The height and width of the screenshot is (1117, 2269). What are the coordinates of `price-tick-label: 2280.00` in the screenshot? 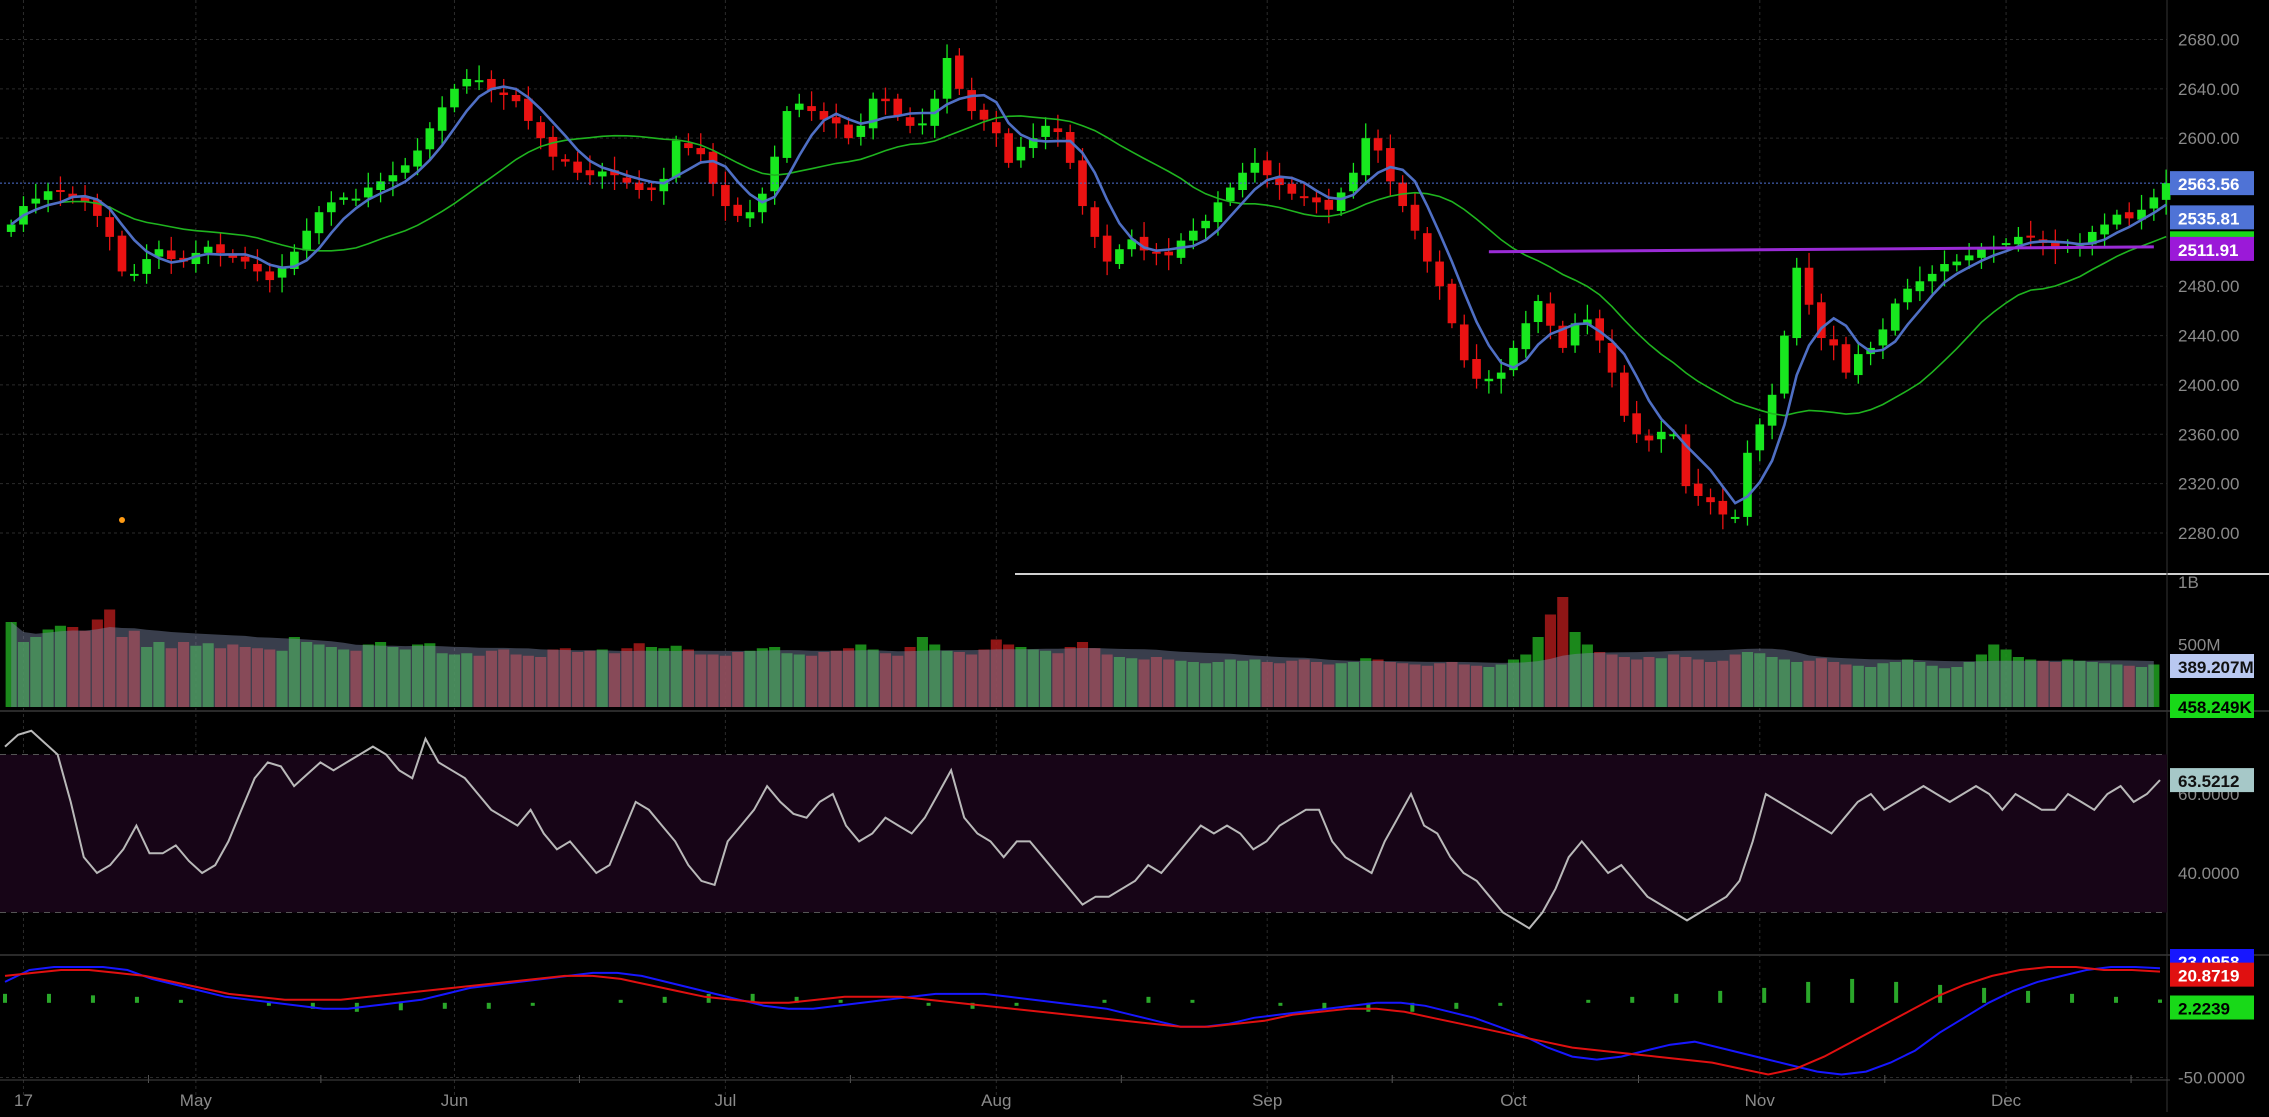 It's located at (2208, 533).